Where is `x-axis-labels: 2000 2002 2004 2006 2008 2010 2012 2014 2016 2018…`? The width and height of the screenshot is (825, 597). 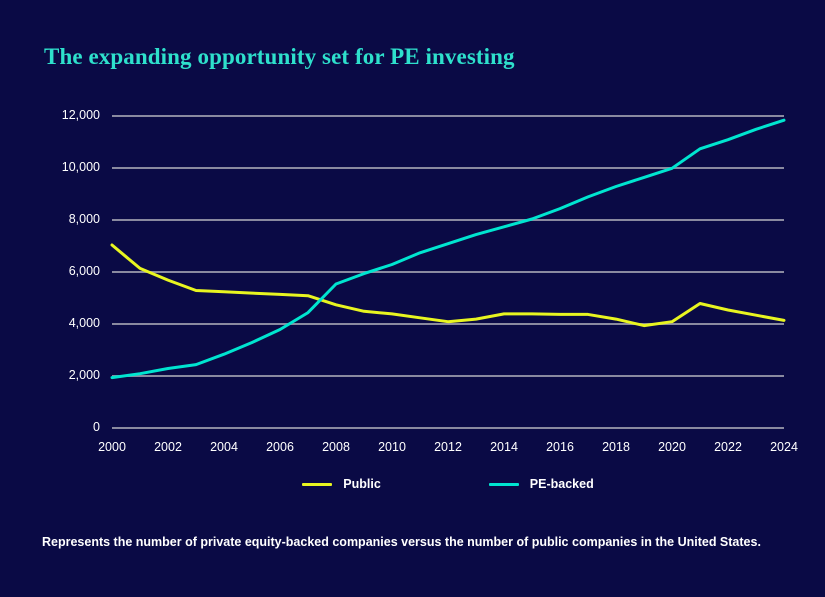 x-axis-labels: 2000 2002 2004 2006 2008 2010 2012 2014 2016 2018… is located at coordinates (448, 450).